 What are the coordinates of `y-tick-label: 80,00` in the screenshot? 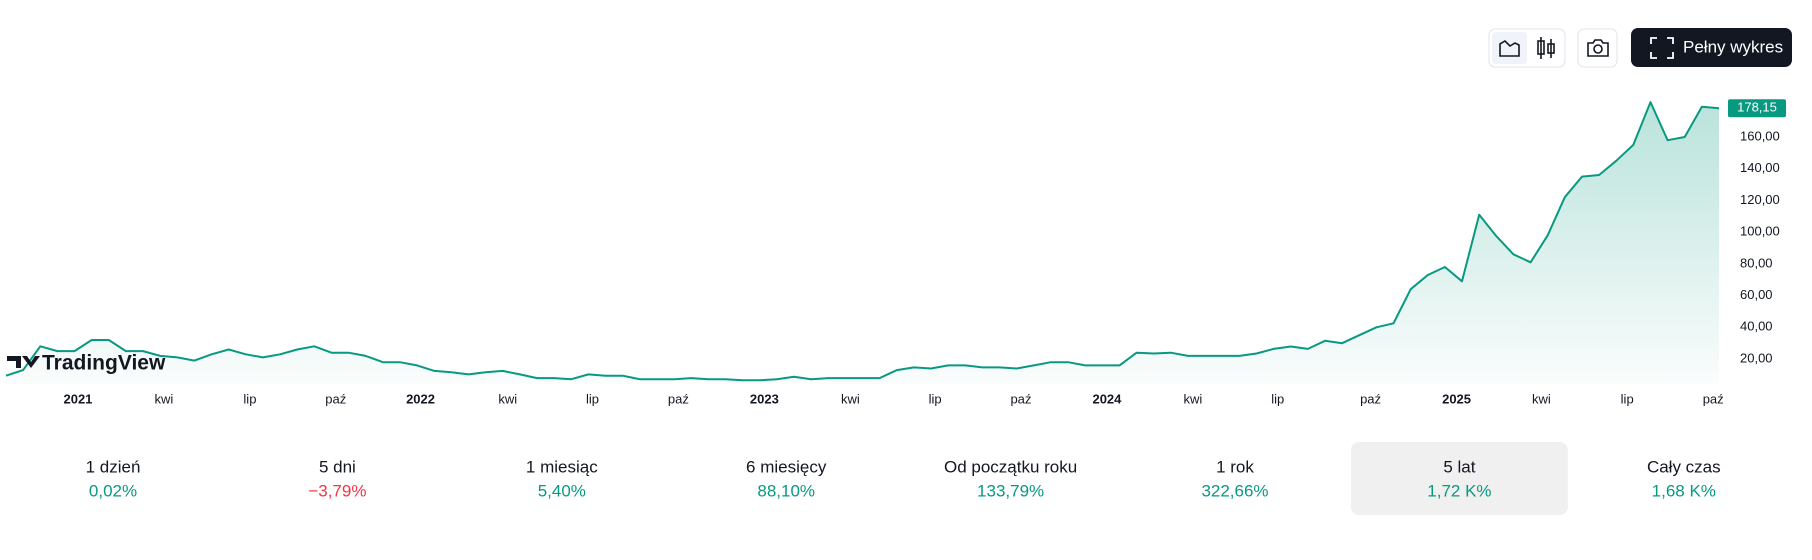 It's located at (1756, 262).